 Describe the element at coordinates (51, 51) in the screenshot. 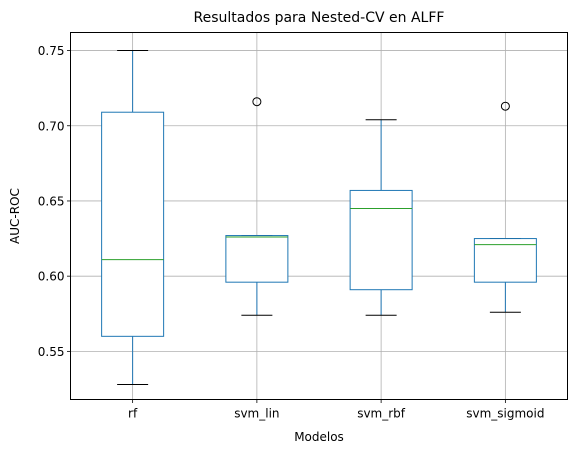

I see `y-tick-label: 0.75` at that location.